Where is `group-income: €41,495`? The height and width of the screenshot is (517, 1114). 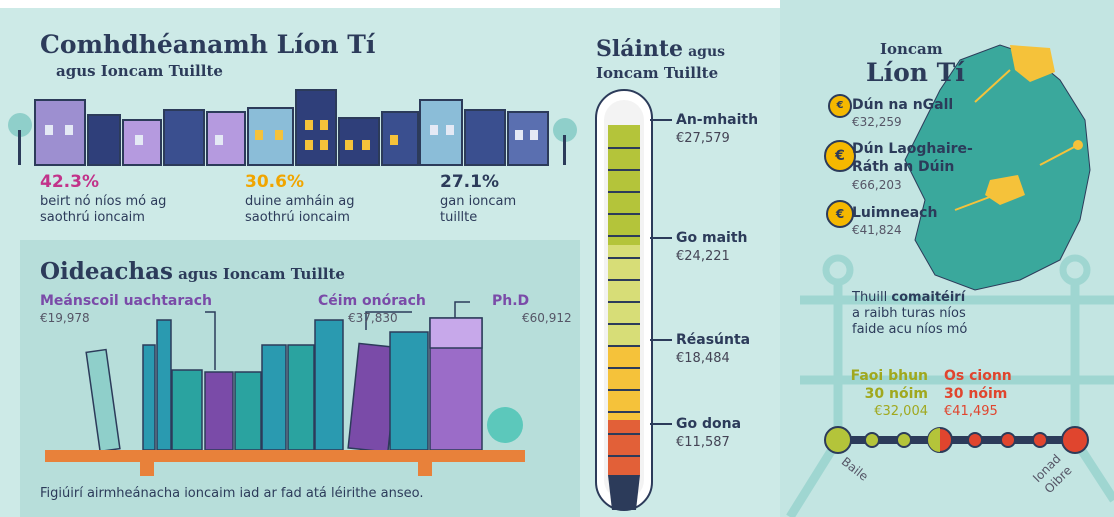 group-income: €41,495 is located at coordinates (971, 411).